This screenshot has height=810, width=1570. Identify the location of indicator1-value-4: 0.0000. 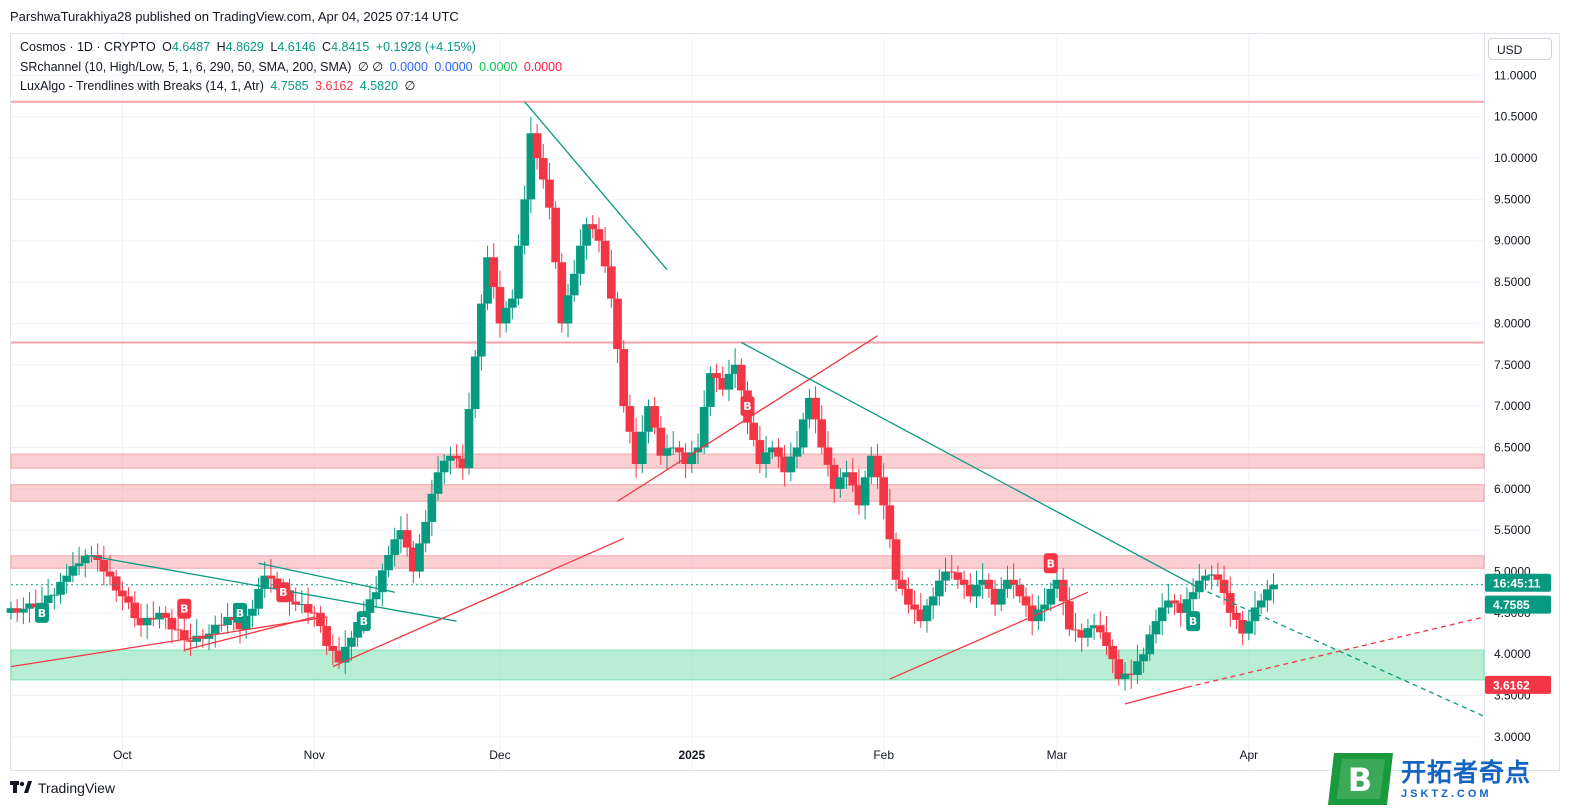
(543, 66).